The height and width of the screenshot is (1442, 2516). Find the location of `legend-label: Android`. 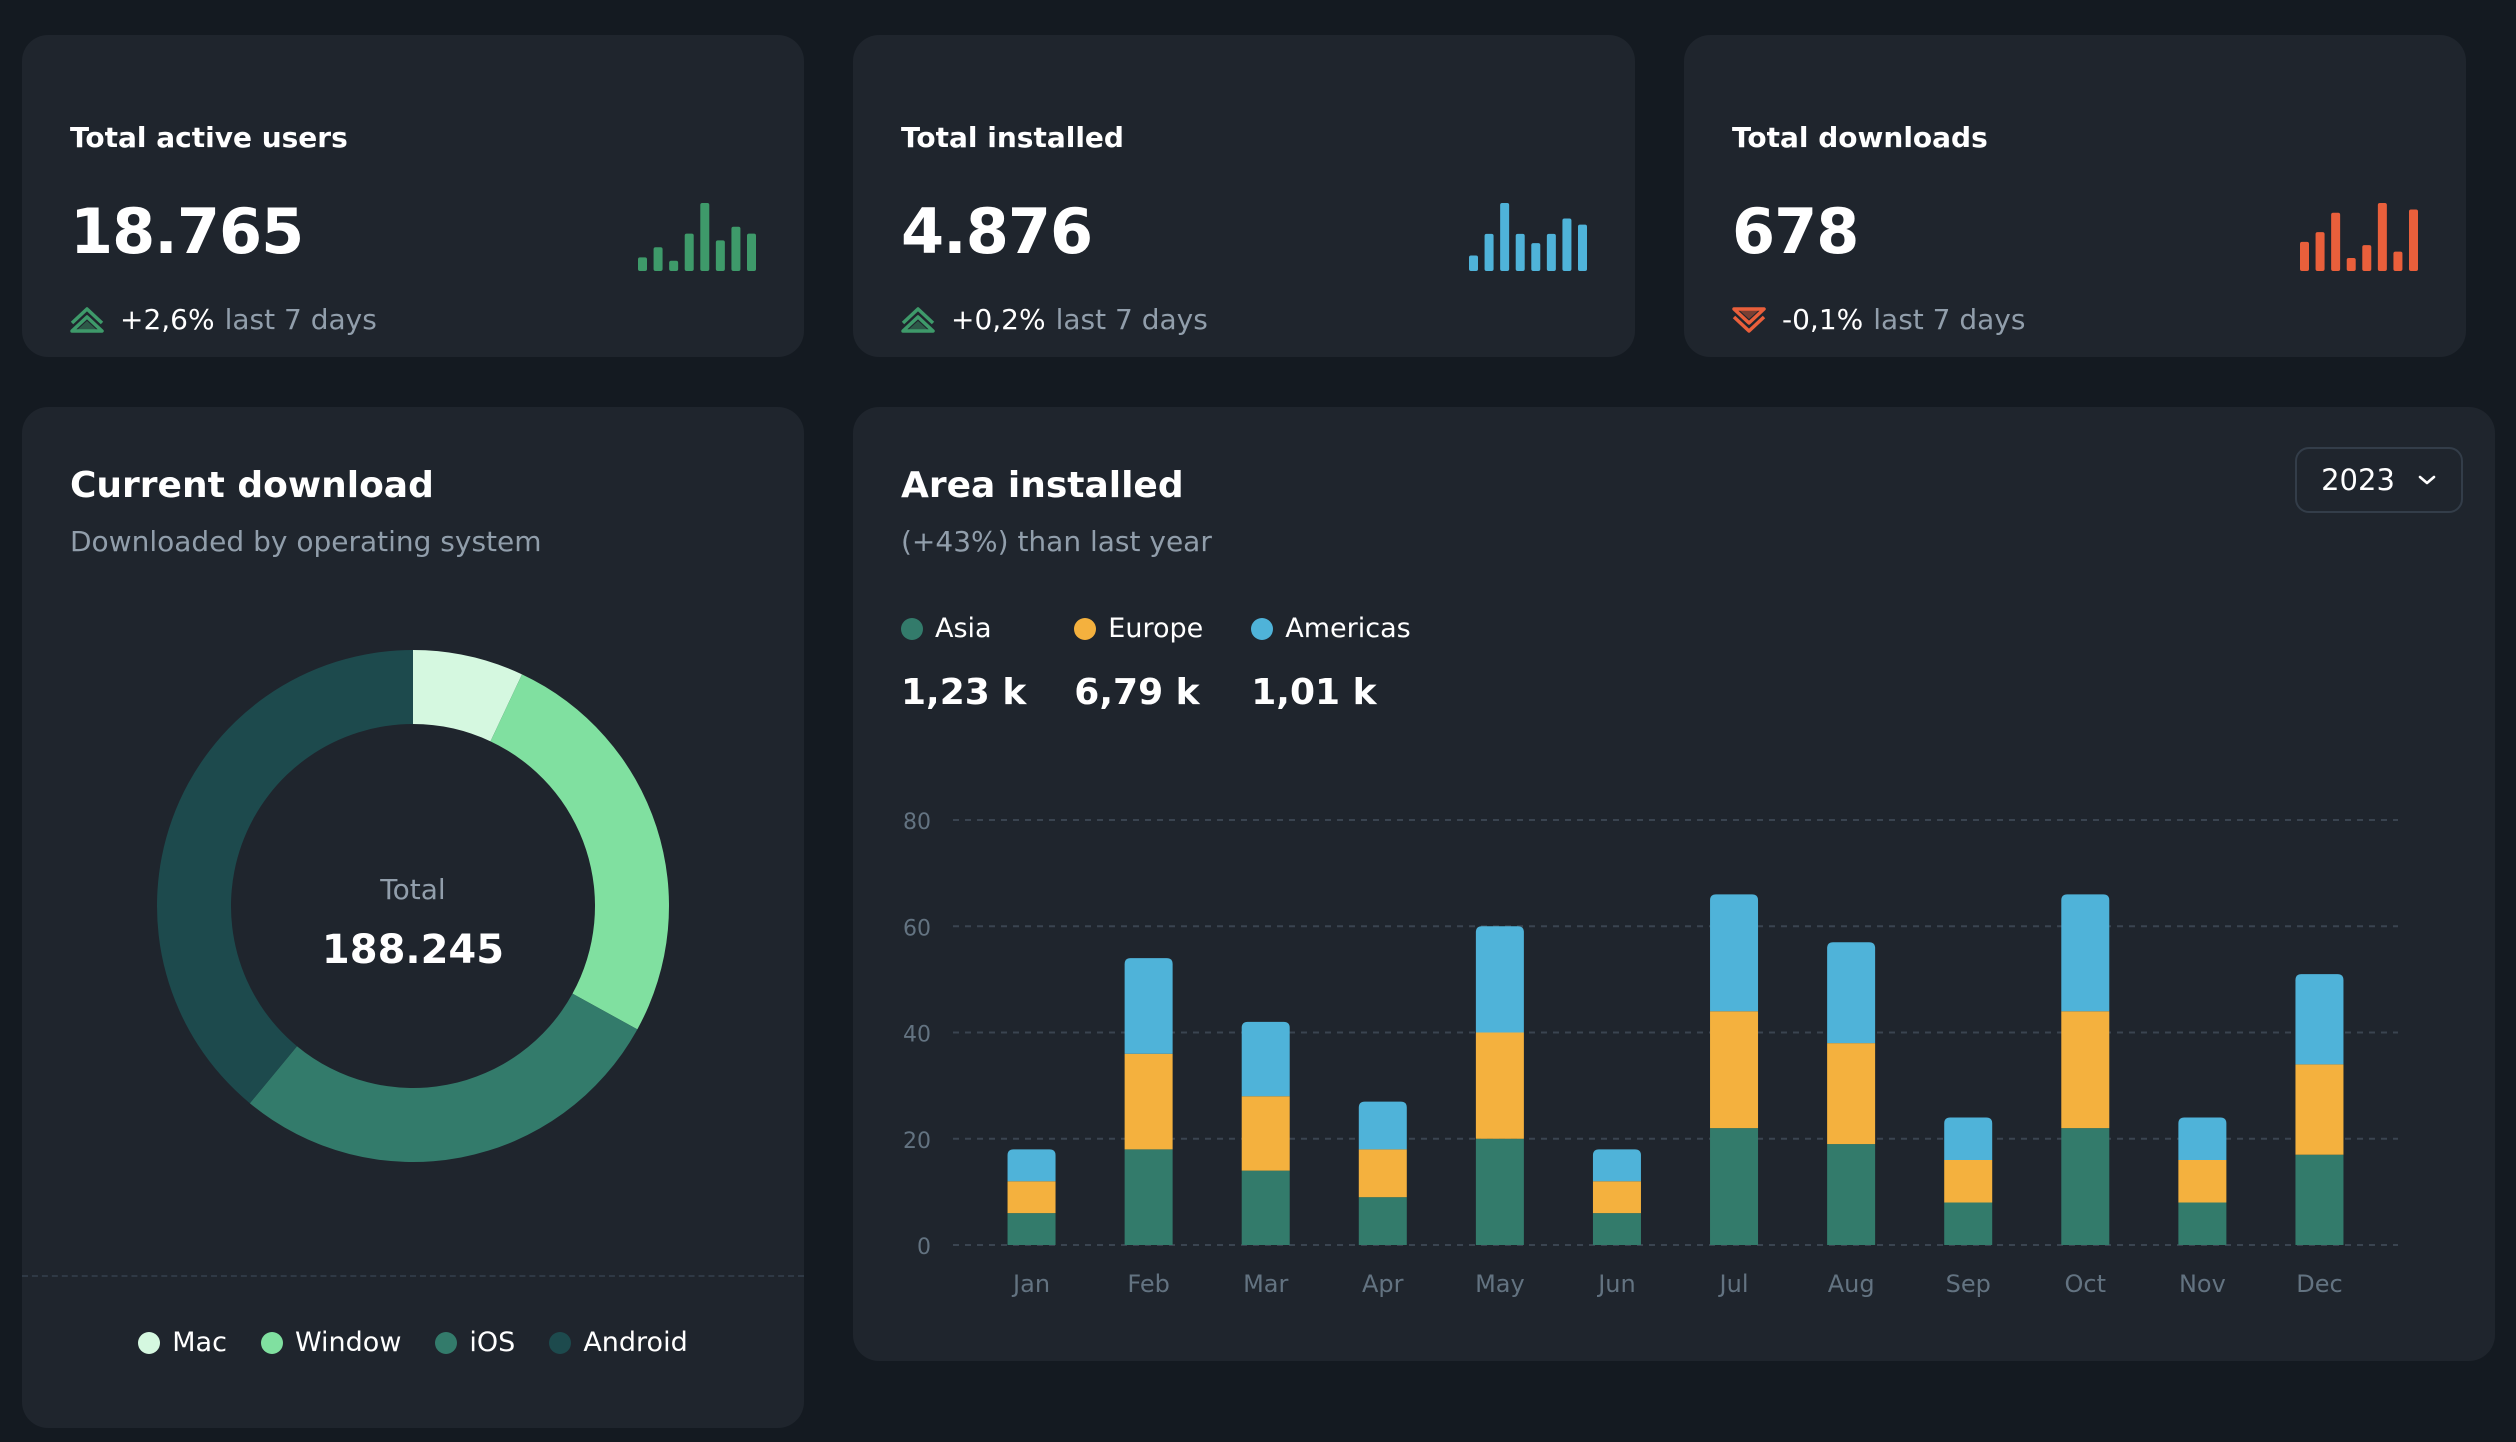

legend-label: Android is located at coordinates (635, 1342).